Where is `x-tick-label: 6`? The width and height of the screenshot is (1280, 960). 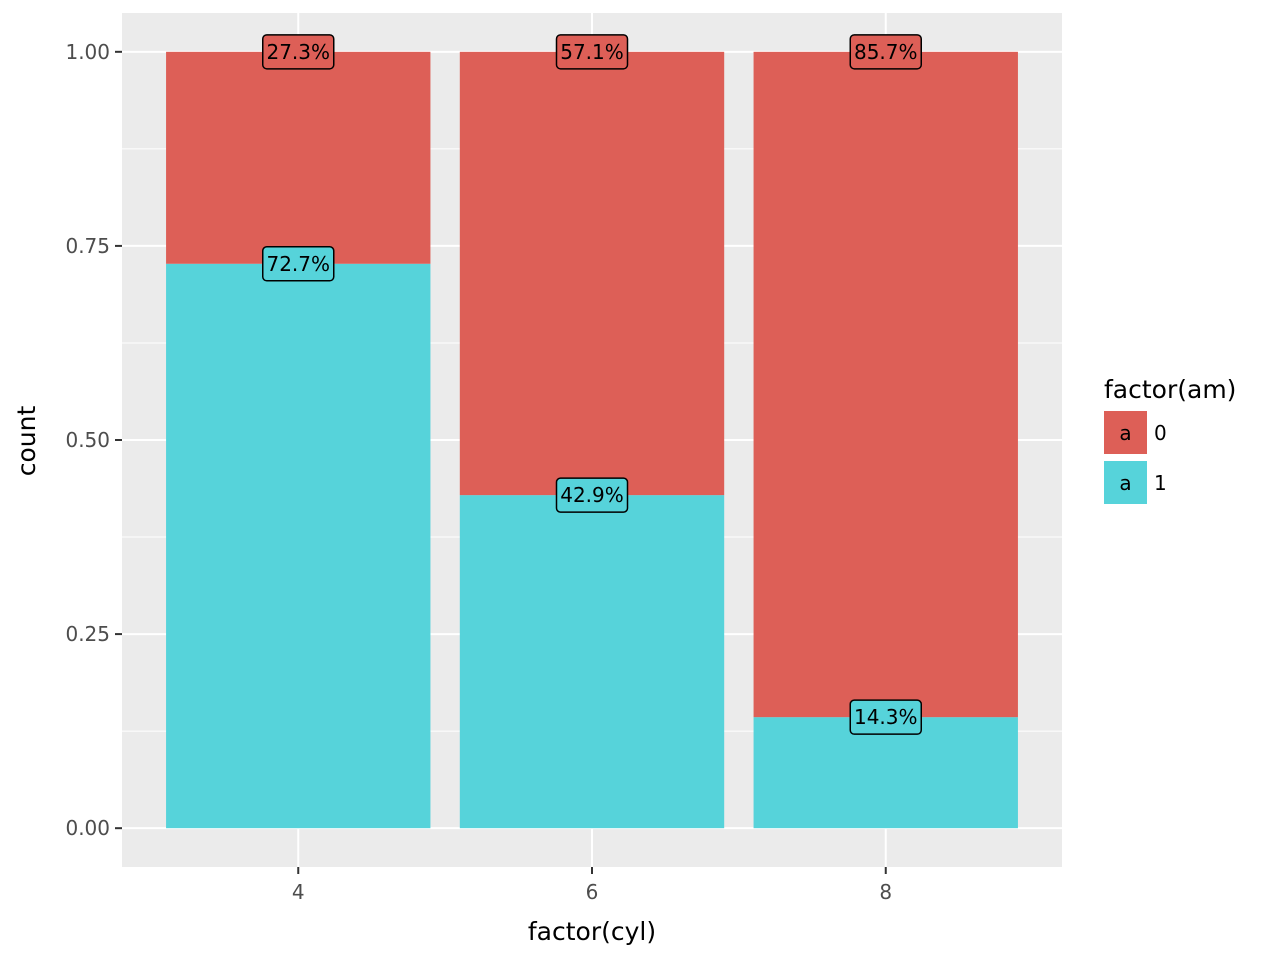
x-tick-label: 6 is located at coordinates (592, 892).